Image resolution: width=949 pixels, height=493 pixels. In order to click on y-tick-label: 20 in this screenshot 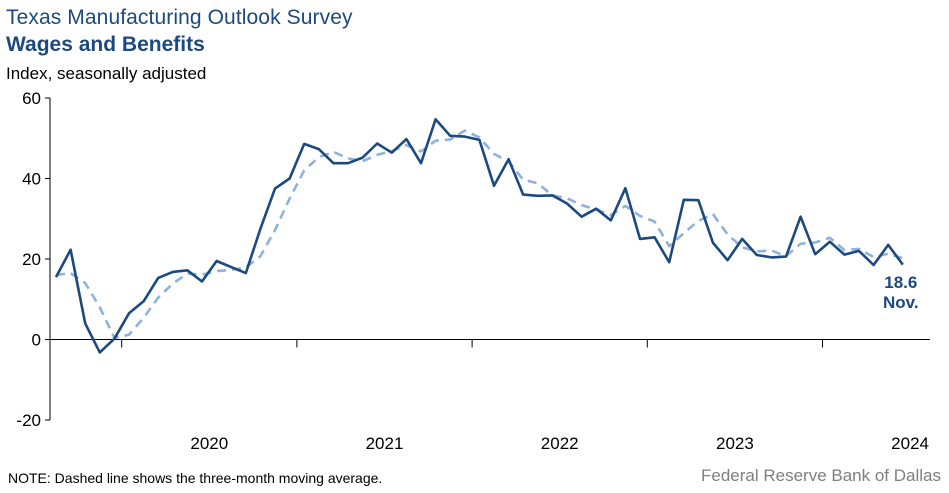, I will do `click(31, 259)`.